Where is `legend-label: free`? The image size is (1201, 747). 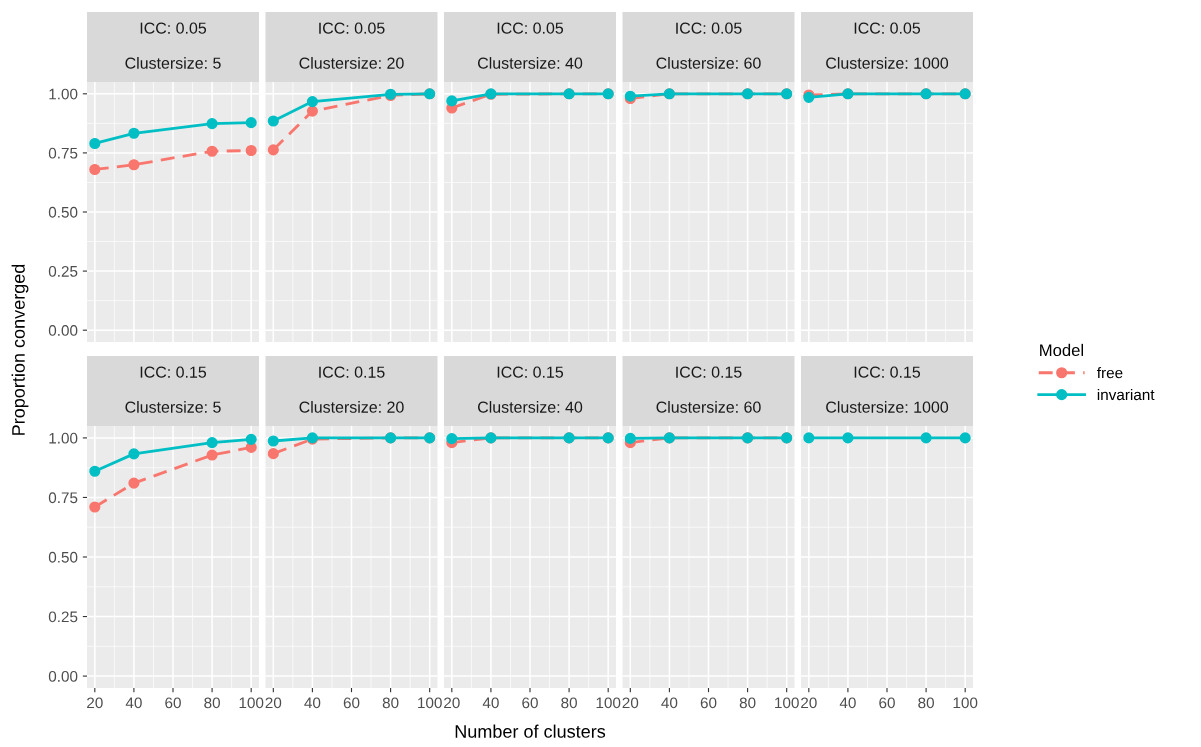
legend-label: free is located at coordinates (1110, 373).